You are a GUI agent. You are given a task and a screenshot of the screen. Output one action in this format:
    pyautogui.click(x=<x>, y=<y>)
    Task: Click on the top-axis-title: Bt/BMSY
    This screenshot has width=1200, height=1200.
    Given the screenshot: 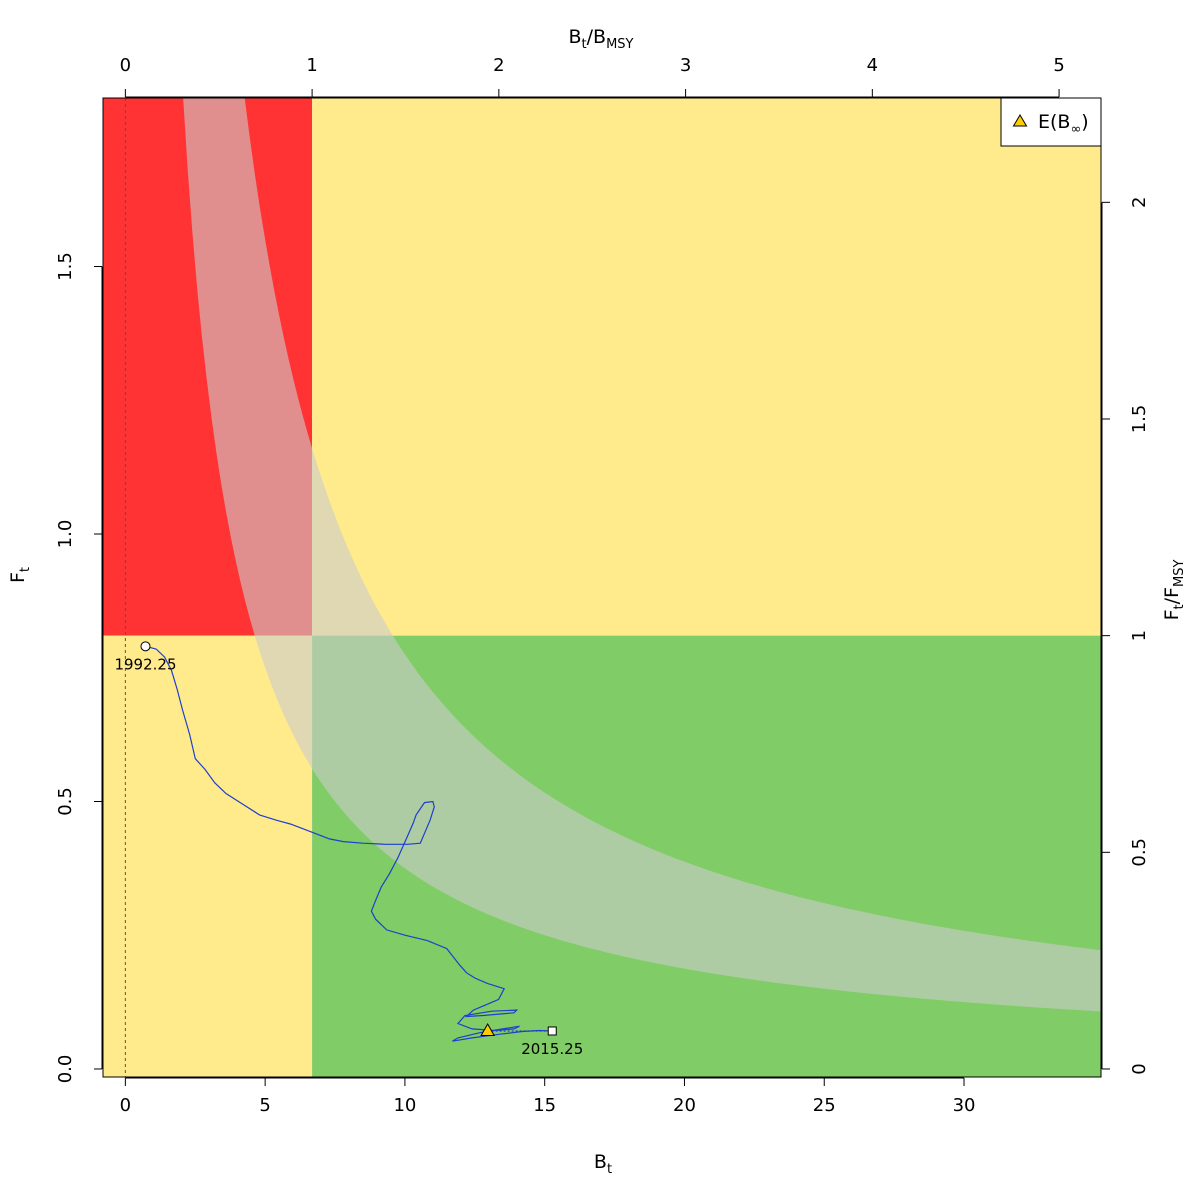 What is the action you would take?
    pyautogui.click(x=600, y=39)
    